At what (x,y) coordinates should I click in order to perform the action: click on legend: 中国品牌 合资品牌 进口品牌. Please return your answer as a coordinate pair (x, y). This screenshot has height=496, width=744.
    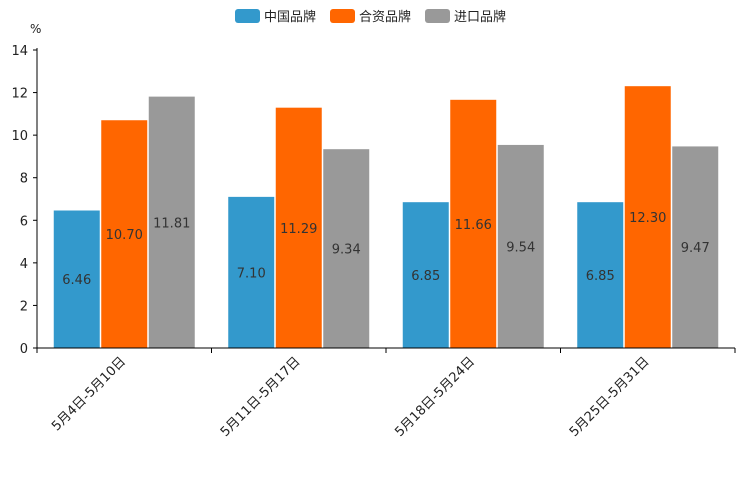
    Looking at the image, I should click on (370, 17).